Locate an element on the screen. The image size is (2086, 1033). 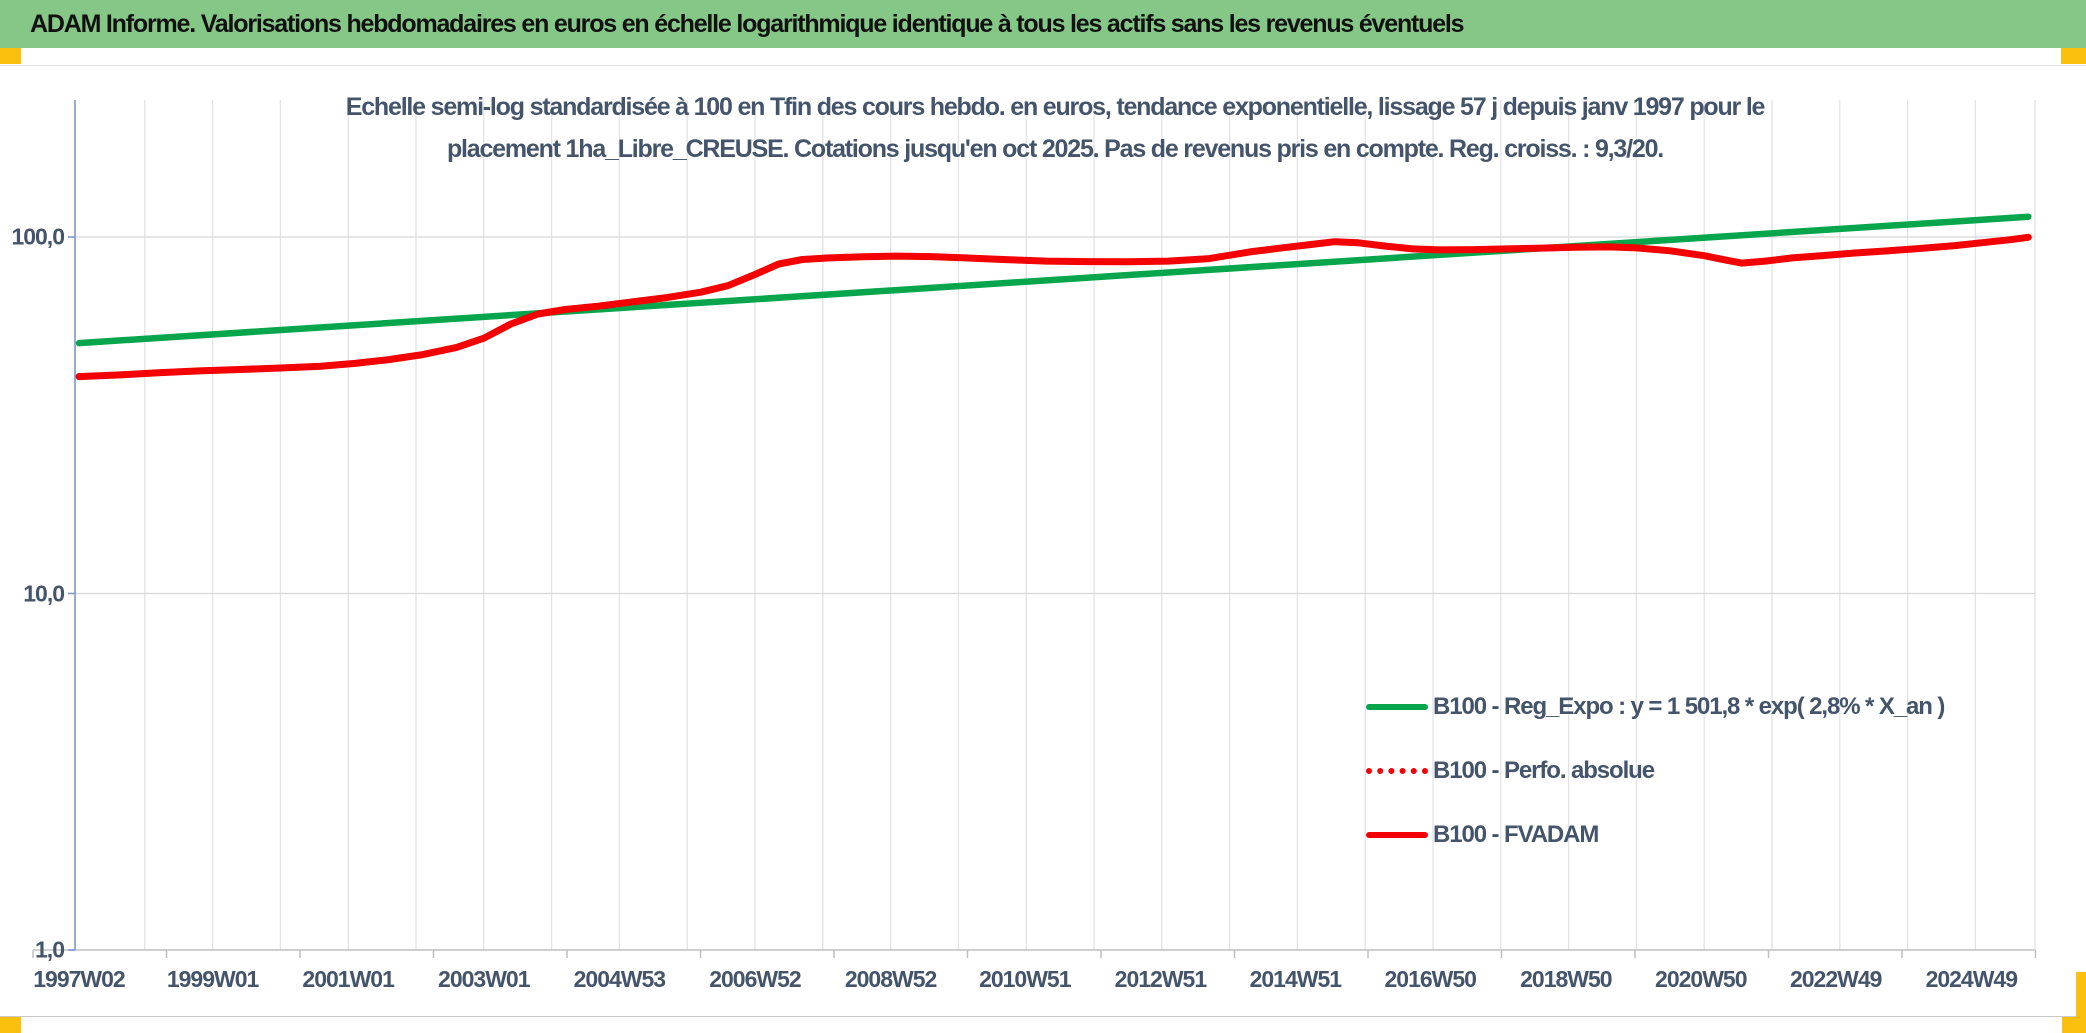
x-axis-tick-label: 2020W50 is located at coordinates (1701, 979).